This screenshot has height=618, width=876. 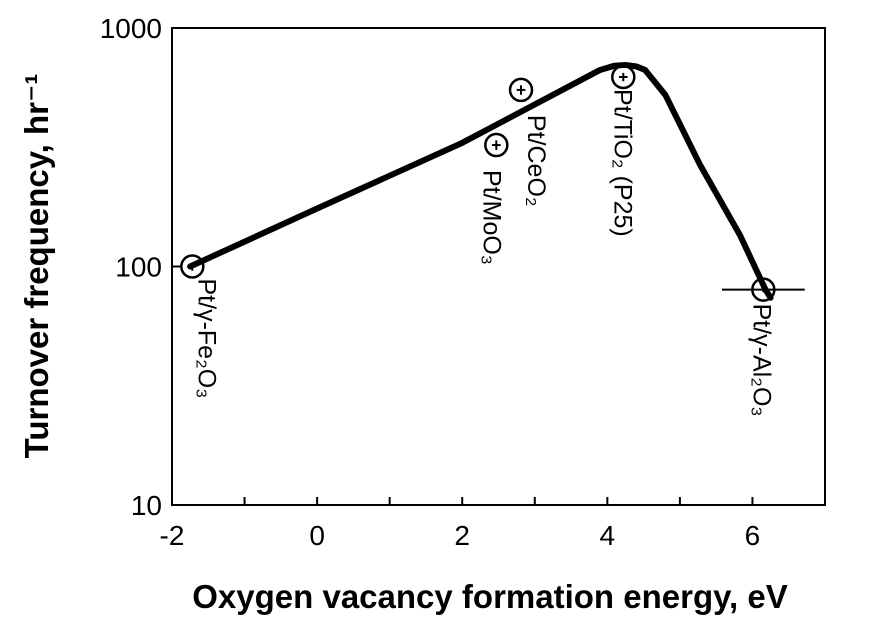 What do you see at coordinates (491, 217) in the screenshot?
I see `point-label: Pt/MoO₃` at bounding box center [491, 217].